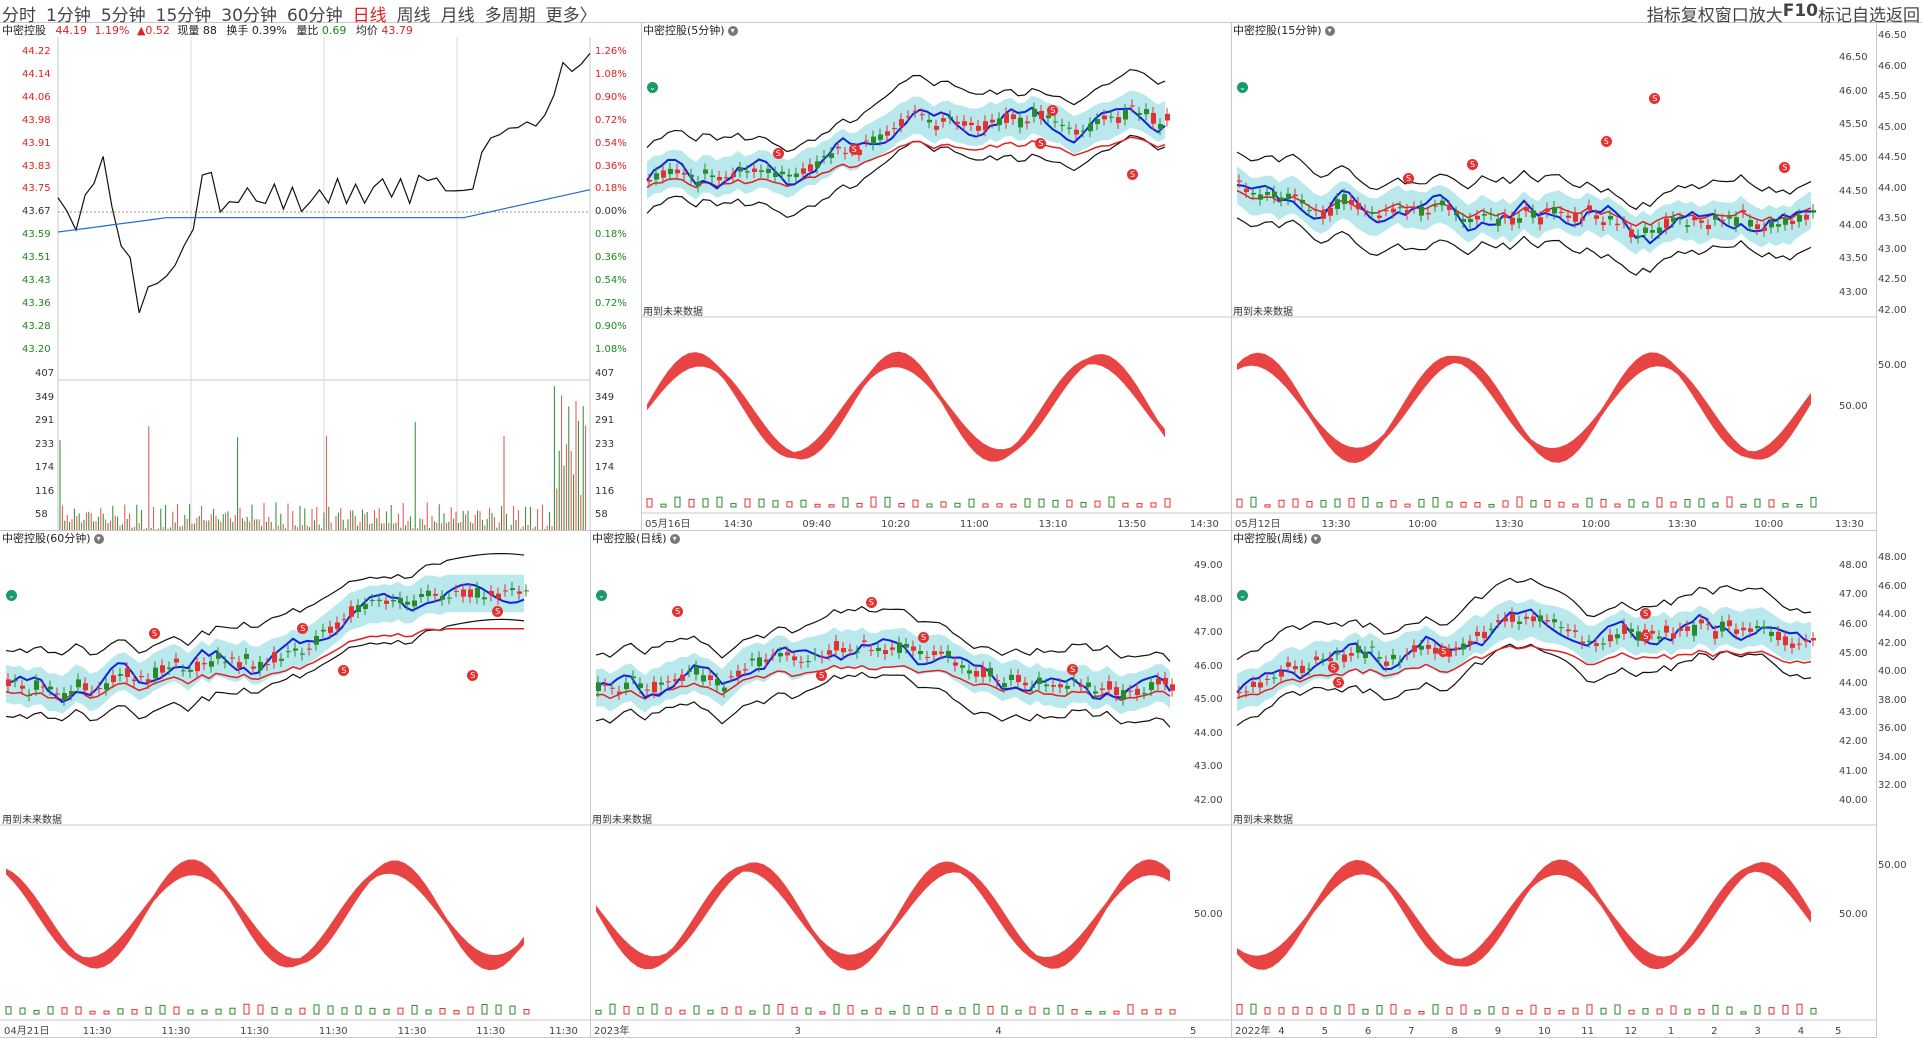 The image size is (1922, 1038). I want to click on menu-4: 标记, so click(1835, 16).